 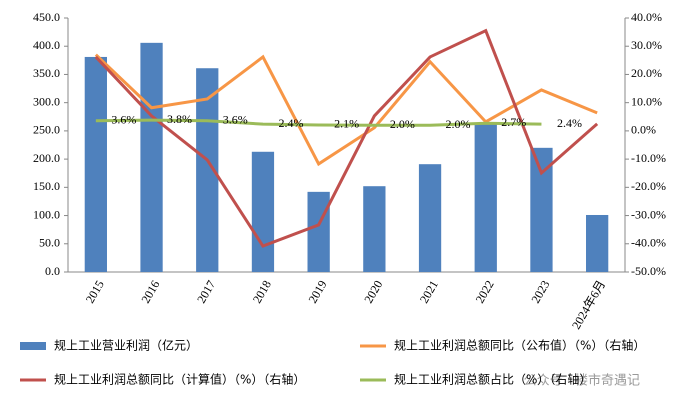 What do you see at coordinates (588, 305) in the screenshot?
I see `x-tick-label: 2024年6月` at bounding box center [588, 305].